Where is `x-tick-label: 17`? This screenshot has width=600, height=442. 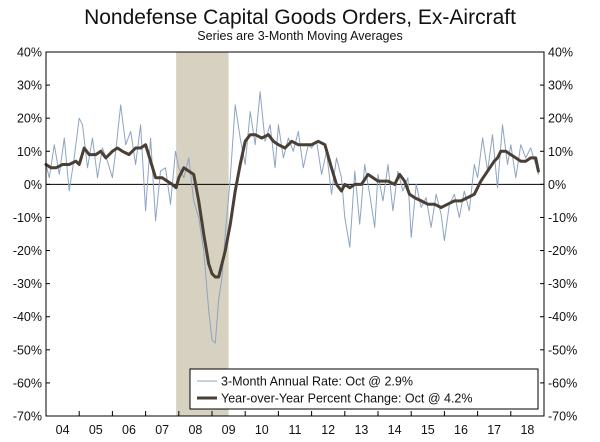
x-tick-label: 17 is located at coordinates (494, 430).